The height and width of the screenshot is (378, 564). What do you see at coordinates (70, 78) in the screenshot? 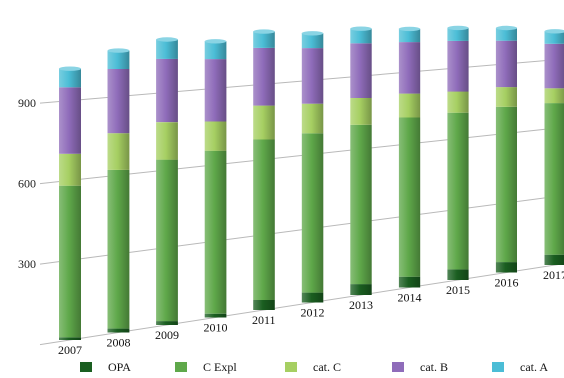
I see `bar-segment-cat-a-2007` at bounding box center [70, 78].